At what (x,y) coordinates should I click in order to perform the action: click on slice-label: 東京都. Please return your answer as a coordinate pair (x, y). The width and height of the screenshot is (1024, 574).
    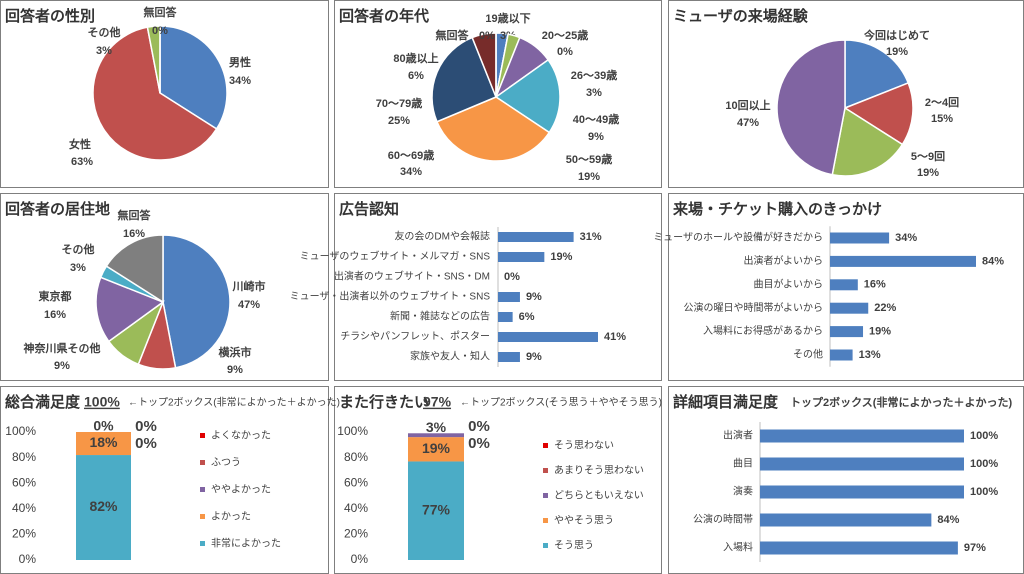
    Looking at the image, I should click on (55, 296).